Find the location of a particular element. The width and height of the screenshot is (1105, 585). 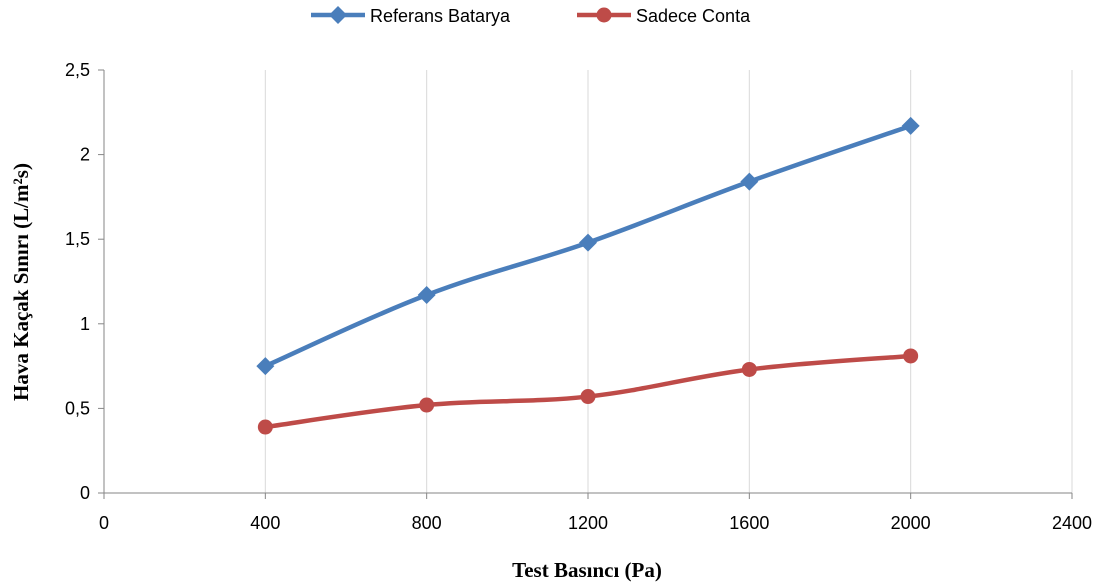

x-tick-label: 800 is located at coordinates (427, 523).